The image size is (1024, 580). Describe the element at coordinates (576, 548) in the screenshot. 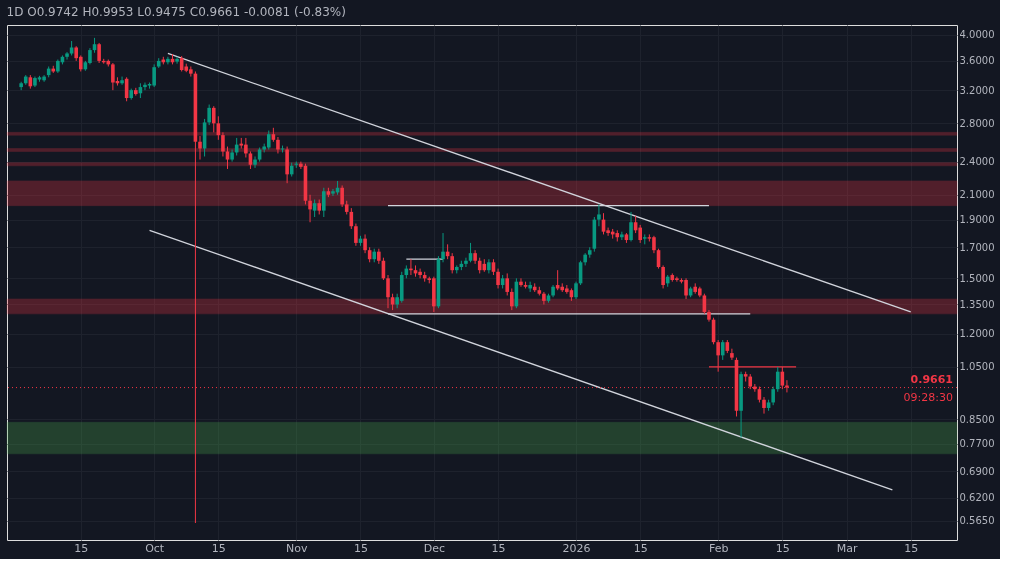

I see `x-tick-label: 2026` at that location.